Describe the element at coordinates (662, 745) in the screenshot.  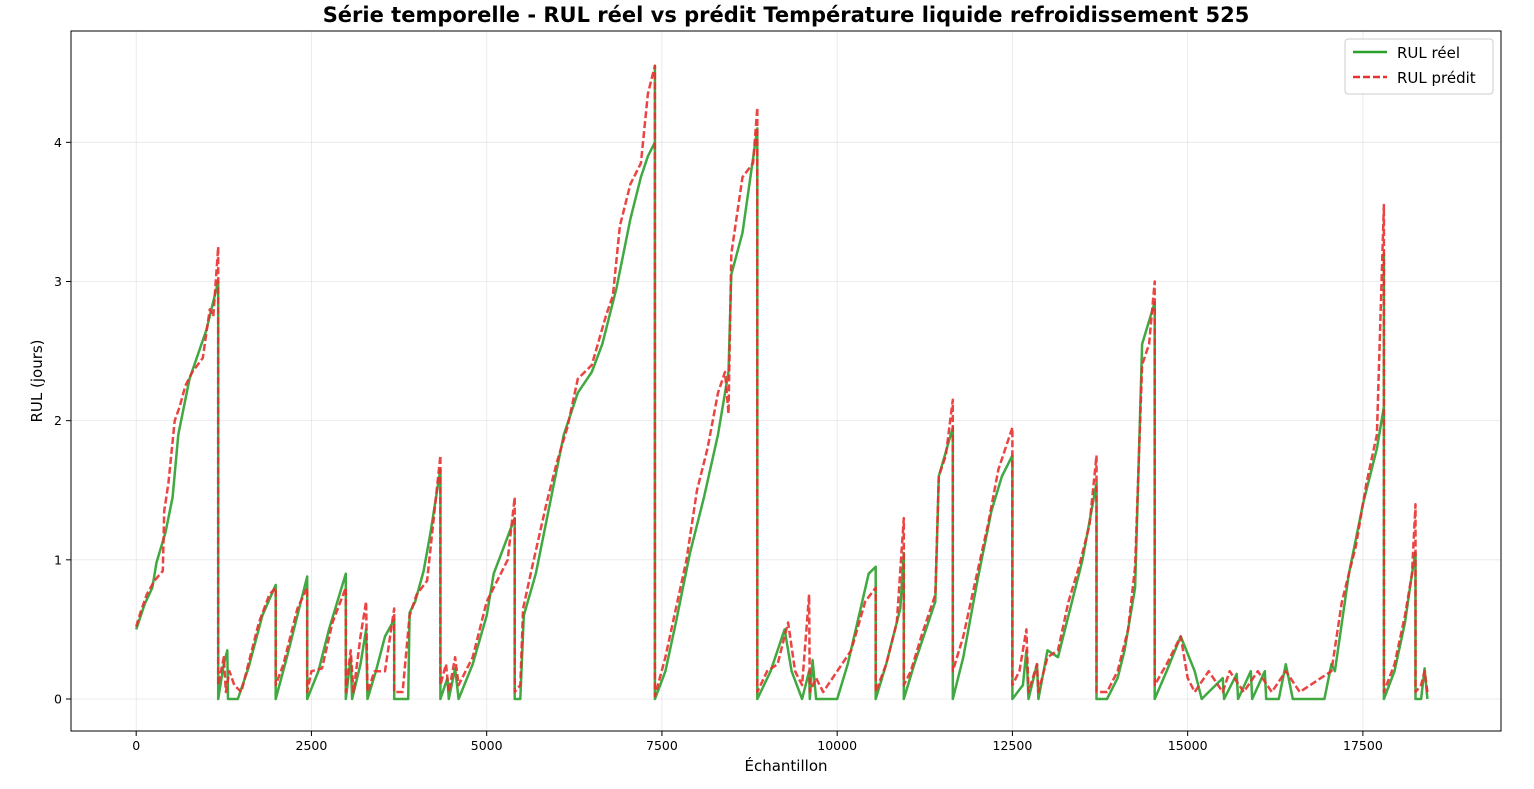
I see `x-tick-label: 7500` at that location.